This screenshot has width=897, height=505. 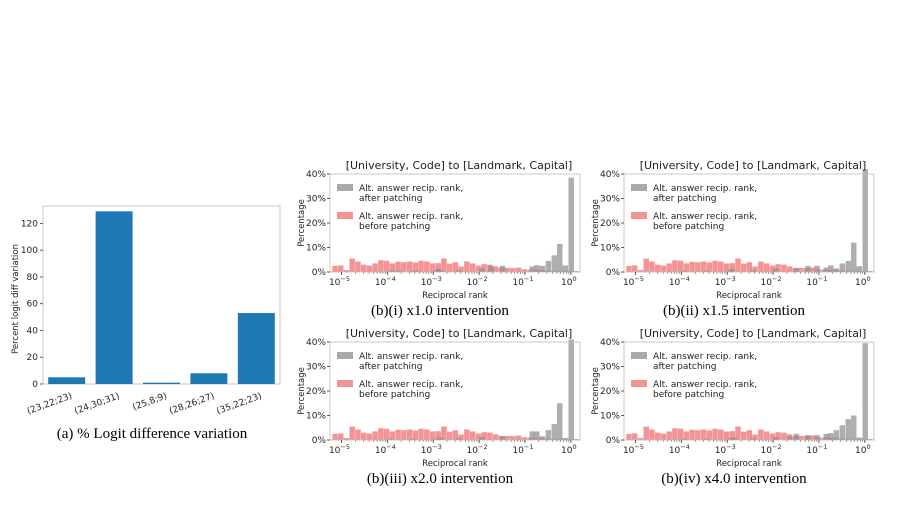 I want to click on y-tick-label: 100, so click(x=29, y=251).